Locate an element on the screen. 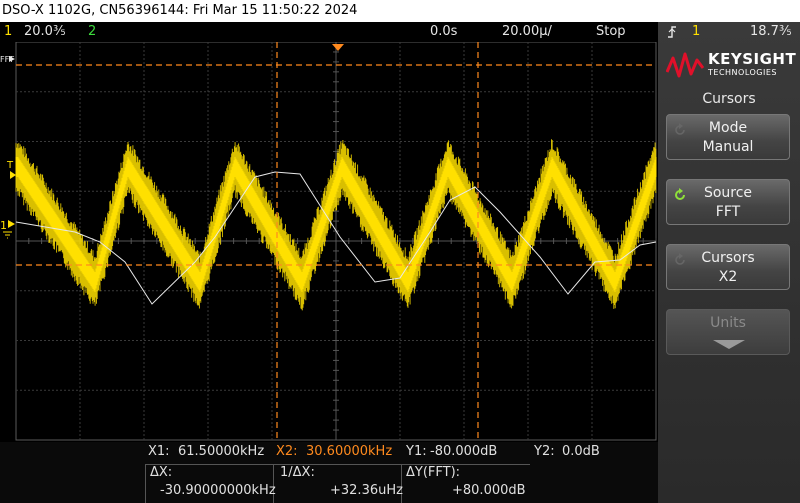 Image resolution: width=800 pixels, height=503 pixels. delta-y-value: +80.000dB is located at coordinates (489, 490).